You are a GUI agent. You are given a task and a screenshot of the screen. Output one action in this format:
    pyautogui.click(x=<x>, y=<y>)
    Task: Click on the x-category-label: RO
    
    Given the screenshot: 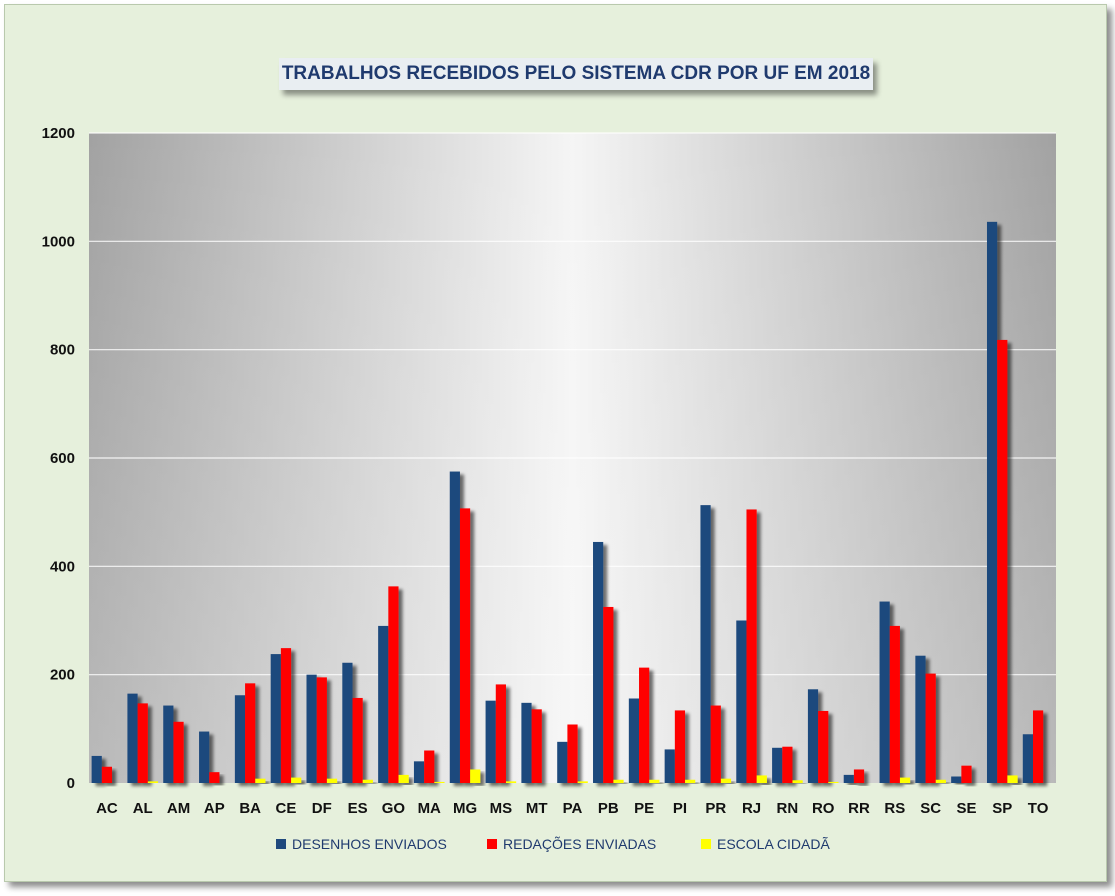 What is the action you would take?
    pyautogui.click(x=823, y=808)
    